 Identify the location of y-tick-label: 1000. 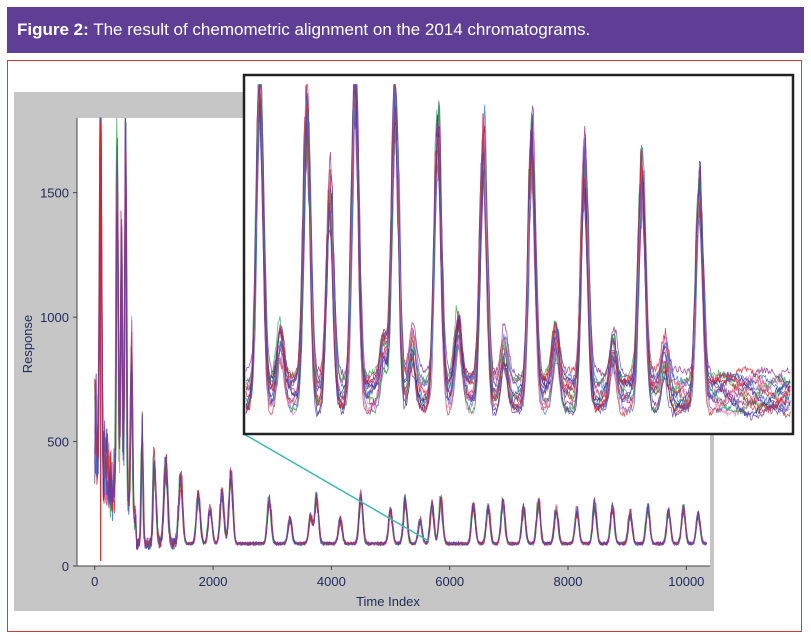
(54, 317).